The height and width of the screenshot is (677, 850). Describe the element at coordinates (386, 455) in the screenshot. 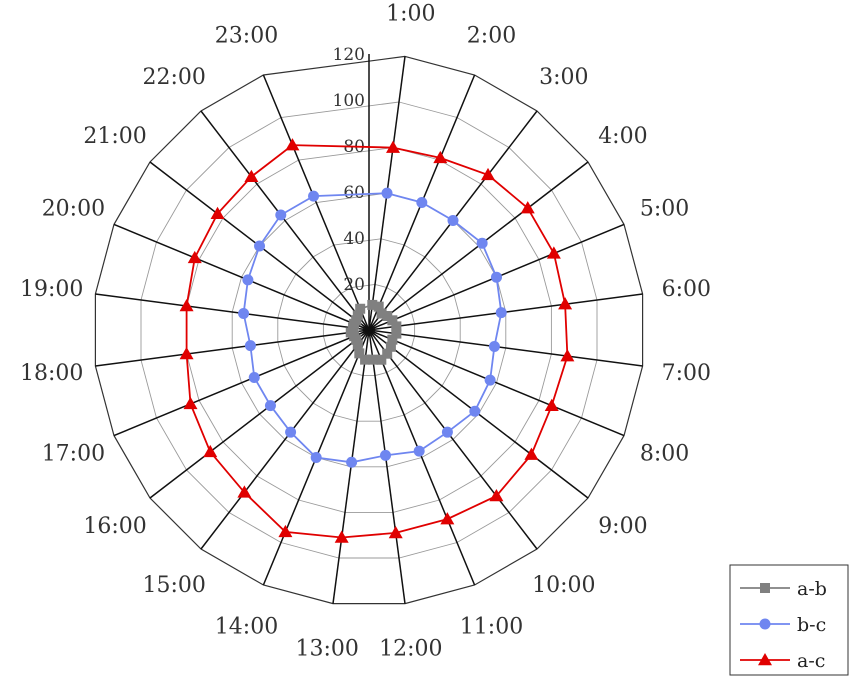

I see `data-point-b-c-12:00` at that location.